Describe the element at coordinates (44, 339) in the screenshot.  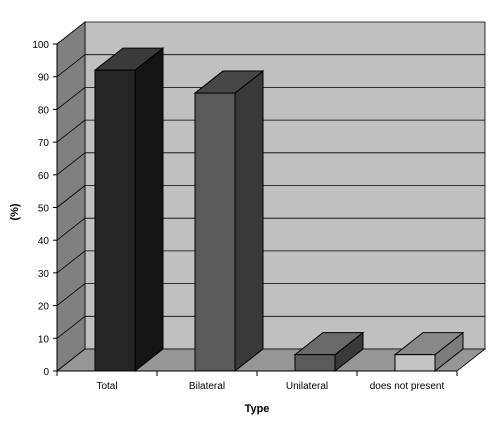
I see `y-tick-label: 10` at that location.